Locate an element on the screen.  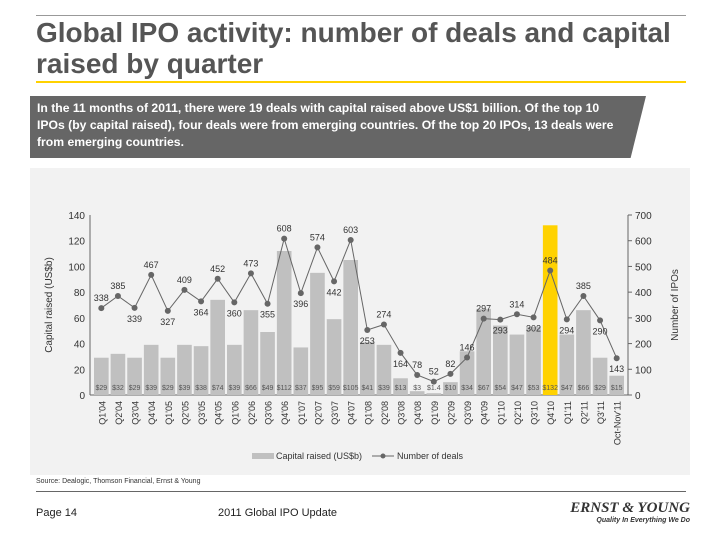
y-tick-label: 60 is located at coordinates (80, 319).